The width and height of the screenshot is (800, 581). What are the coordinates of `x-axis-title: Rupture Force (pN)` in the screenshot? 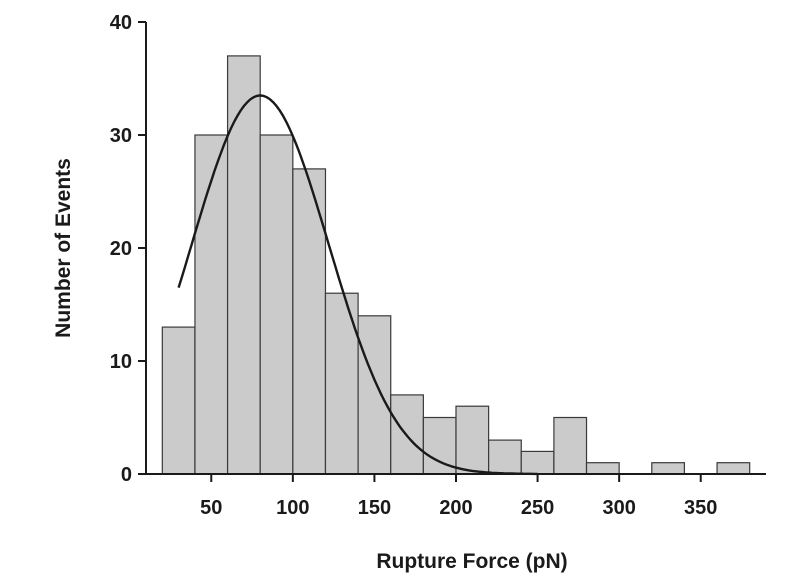 It's located at (471, 561).